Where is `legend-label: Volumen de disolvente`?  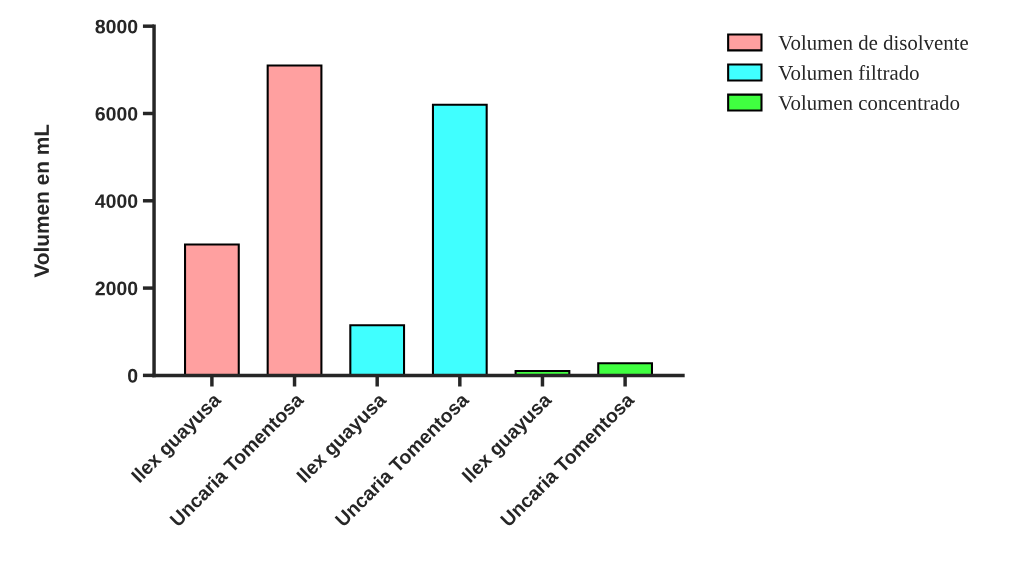
legend-label: Volumen de disolvente is located at coordinates (873, 42).